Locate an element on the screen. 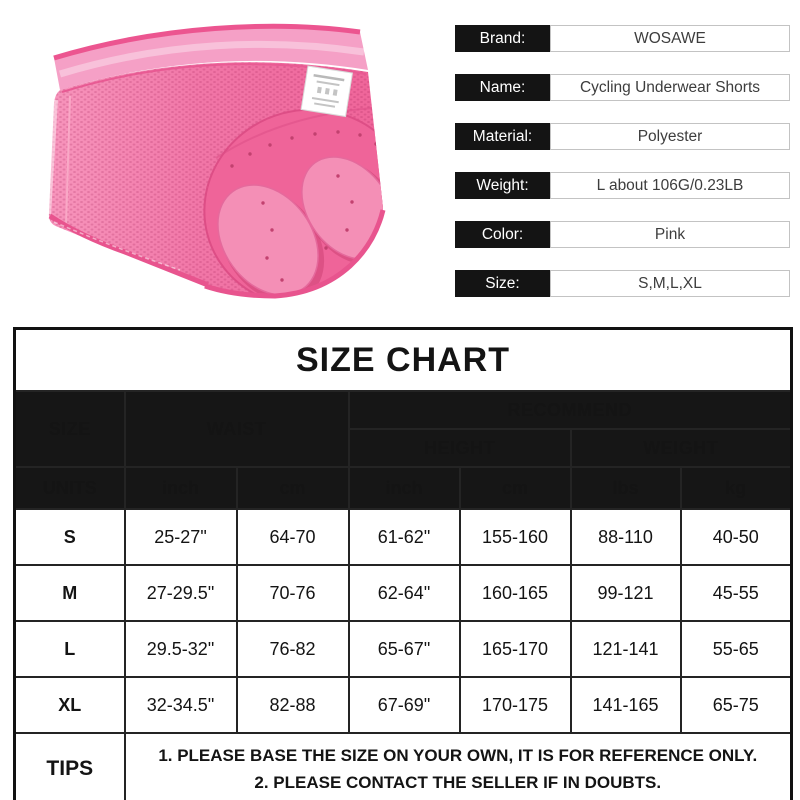  spec-label: Brand: is located at coordinates (502, 38).